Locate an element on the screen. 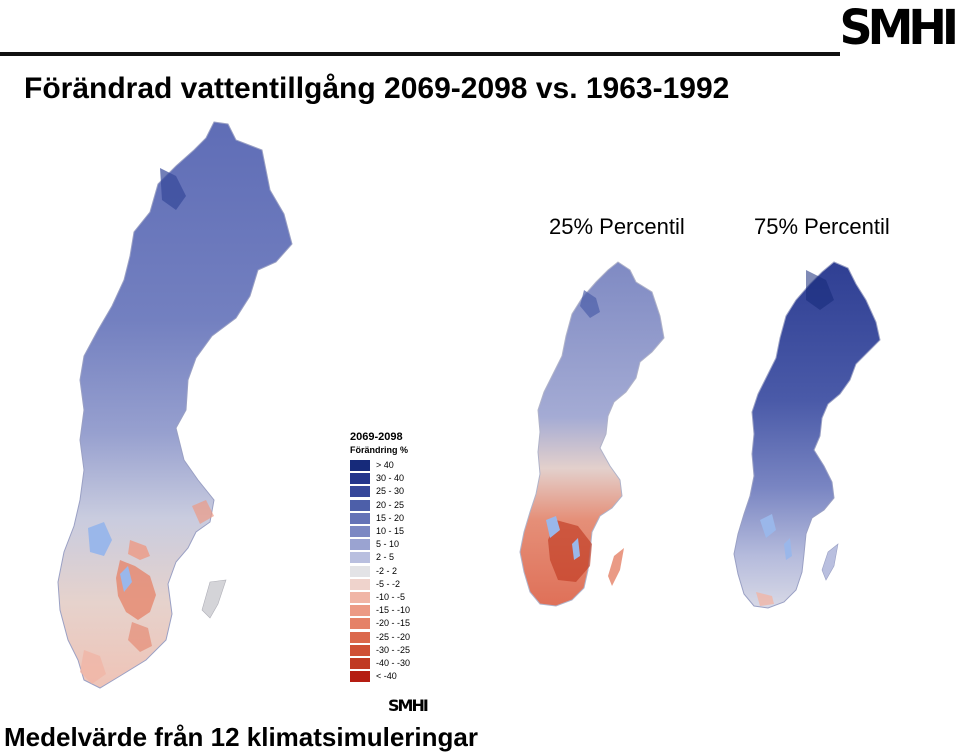  legend-item: > 40 is located at coordinates (405, 465).